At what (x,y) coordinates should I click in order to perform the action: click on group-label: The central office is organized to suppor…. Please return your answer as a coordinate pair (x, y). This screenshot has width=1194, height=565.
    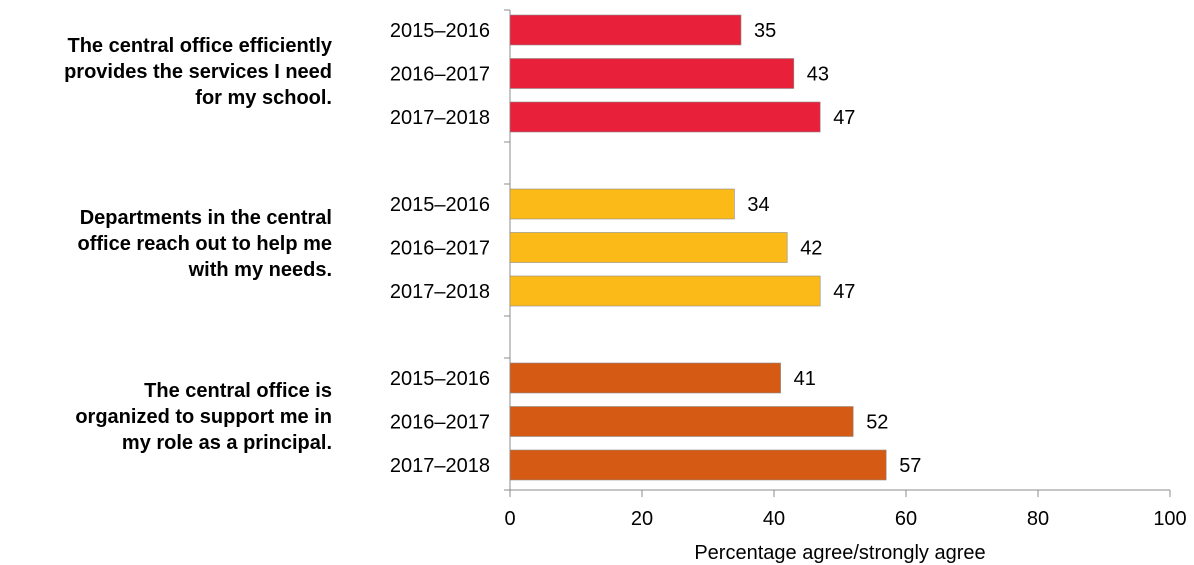
    Looking at the image, I should click on (166, 417).